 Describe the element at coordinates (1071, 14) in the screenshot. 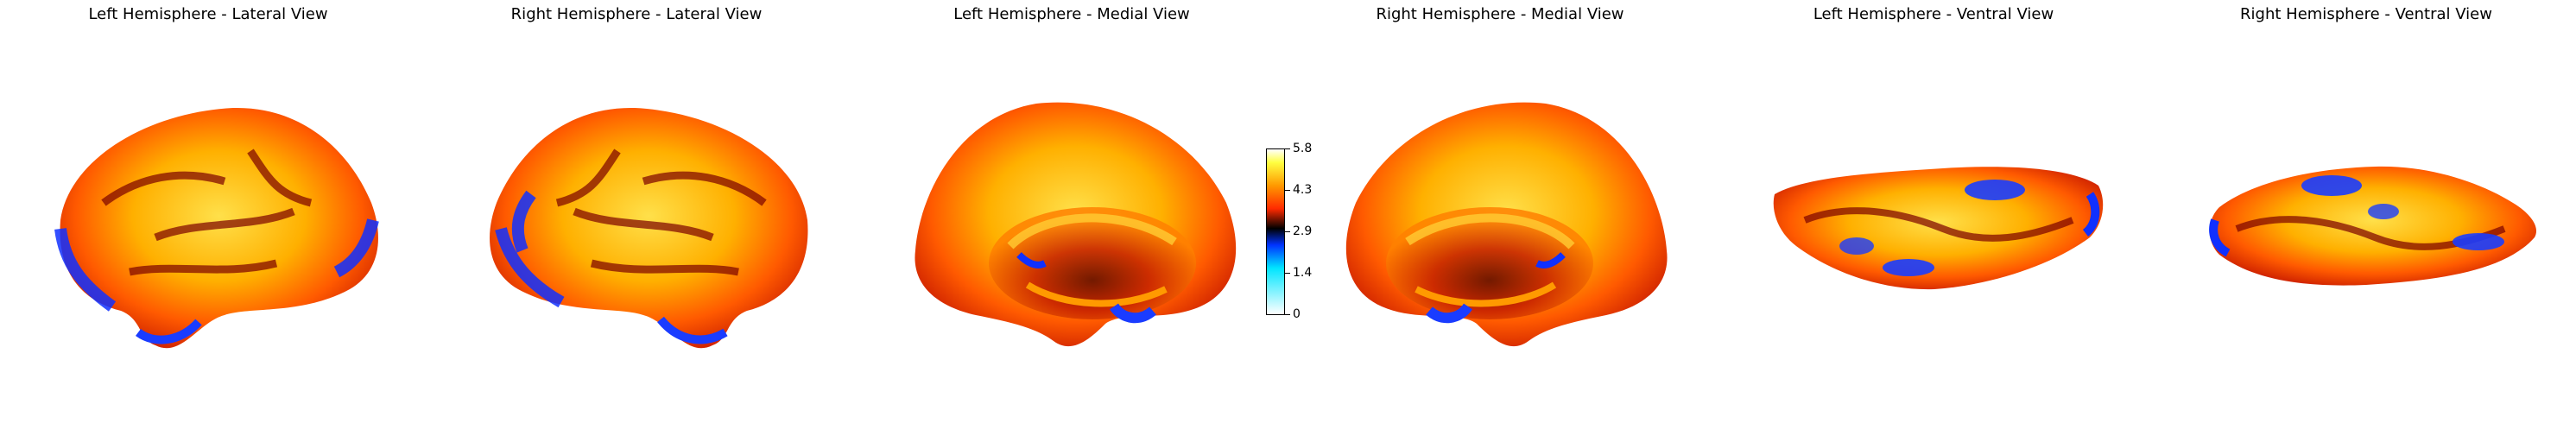

I see `panel-title-left-medial: Left Hemisphere - Medial View` at that location.